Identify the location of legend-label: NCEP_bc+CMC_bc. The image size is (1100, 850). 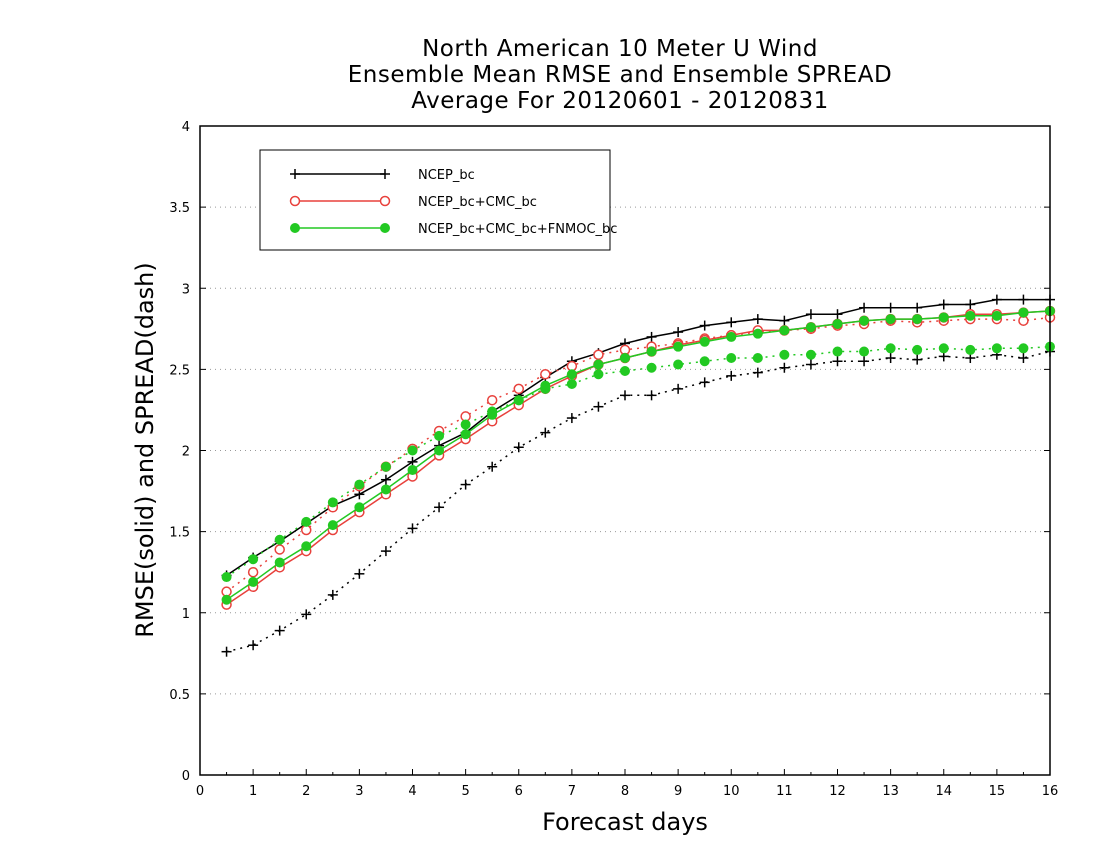
(477, 202).